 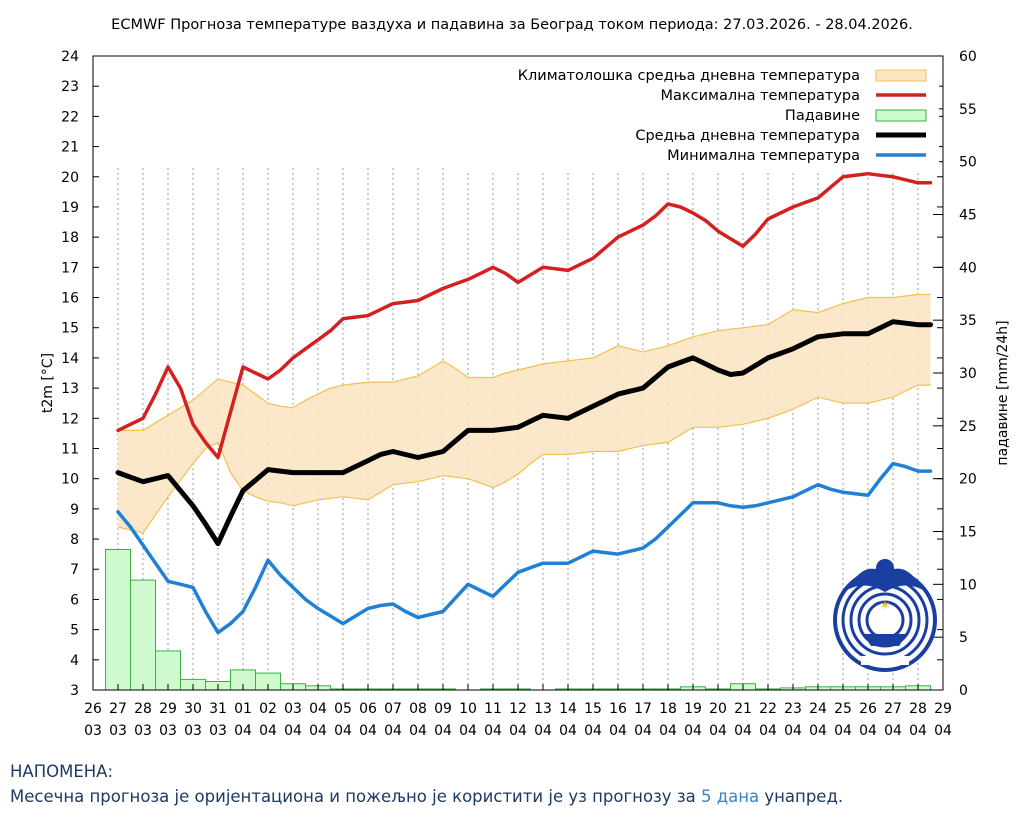 What do you see at coordinates (70, 87) in the screenshot?
I see `y-tick-label: 23` at bounding box center [70, 87].